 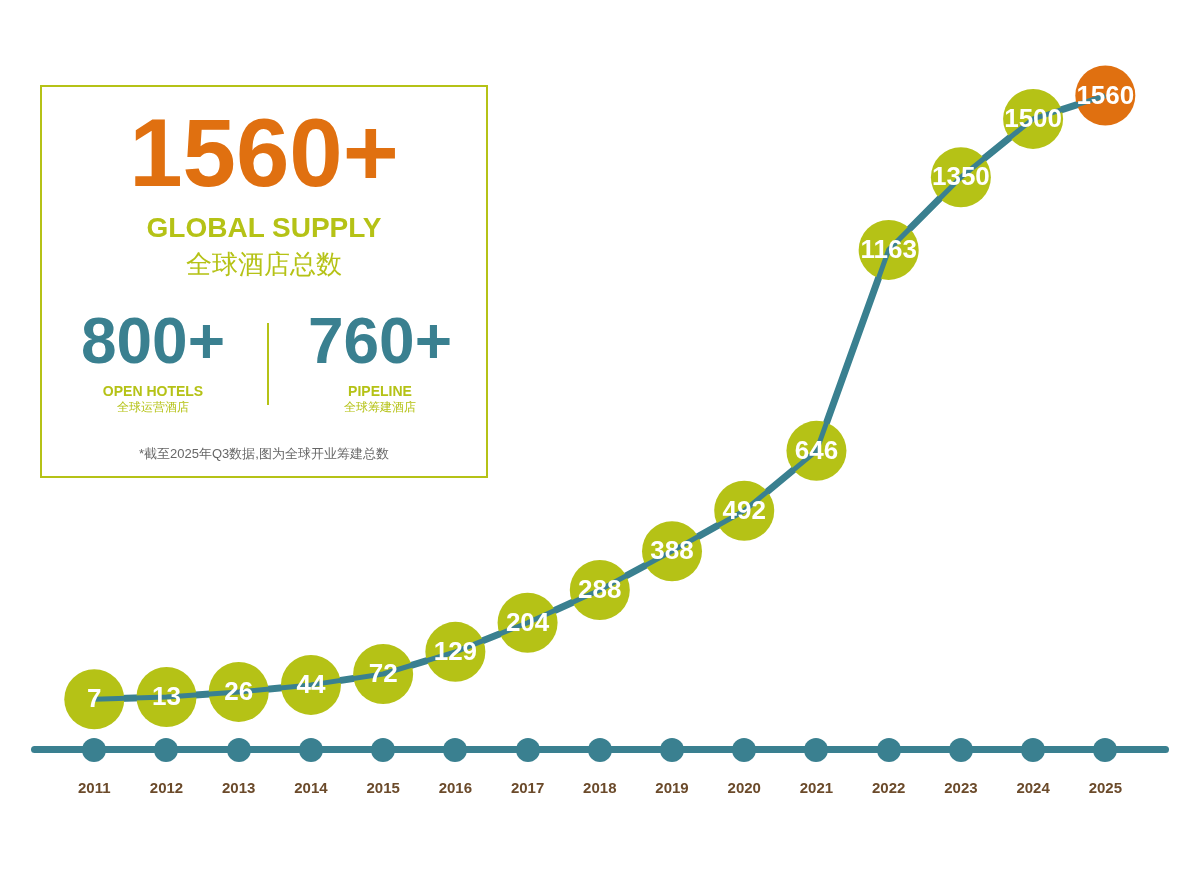 I want to click on data-label: 492, so click(x=744, y=509).